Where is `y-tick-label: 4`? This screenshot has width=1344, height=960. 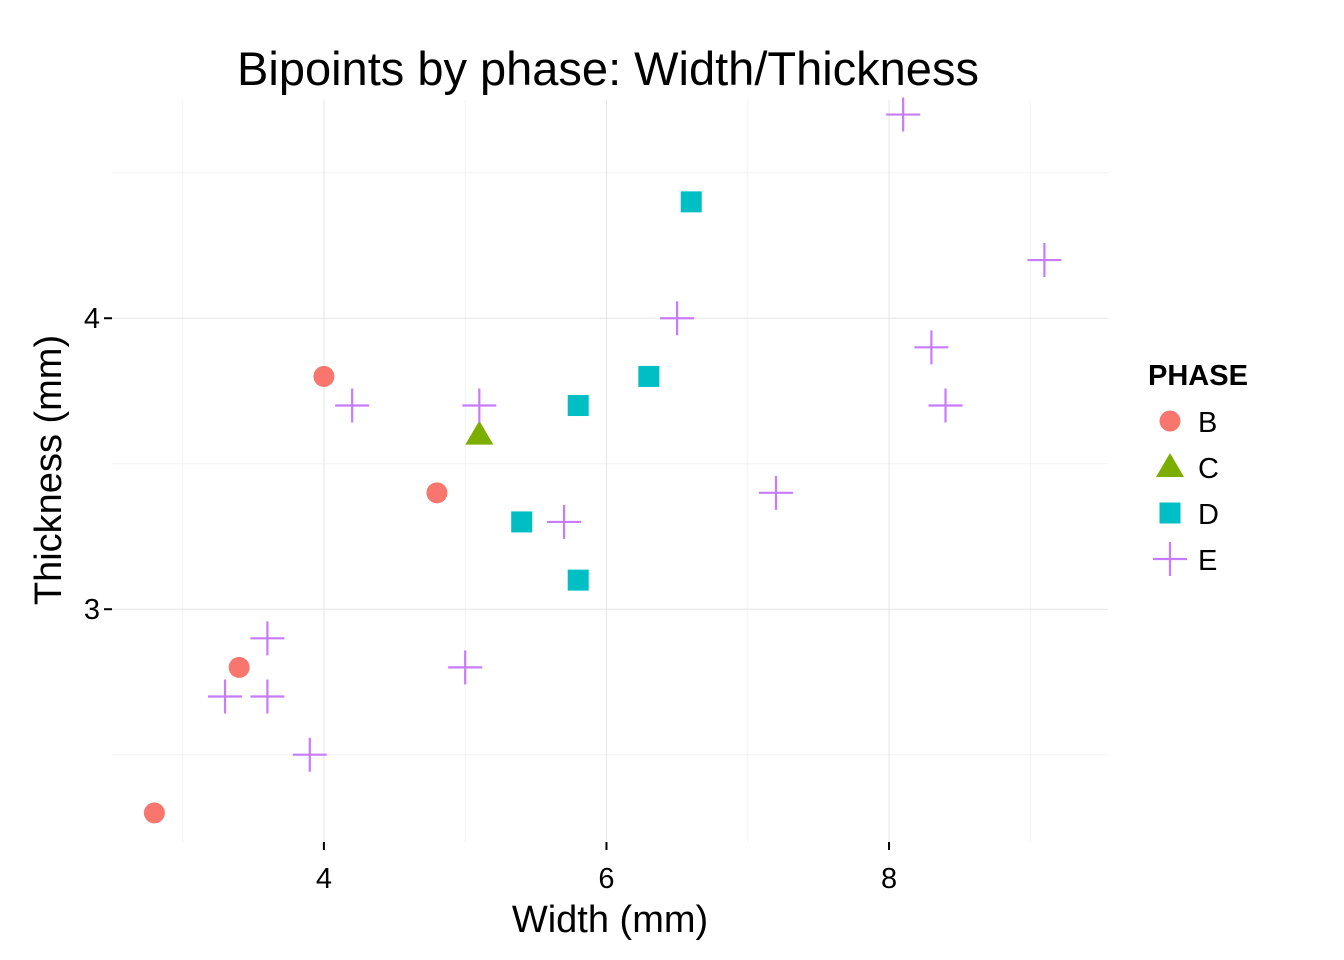 y-tick-label: 4 is located at coordinates (92, 319).